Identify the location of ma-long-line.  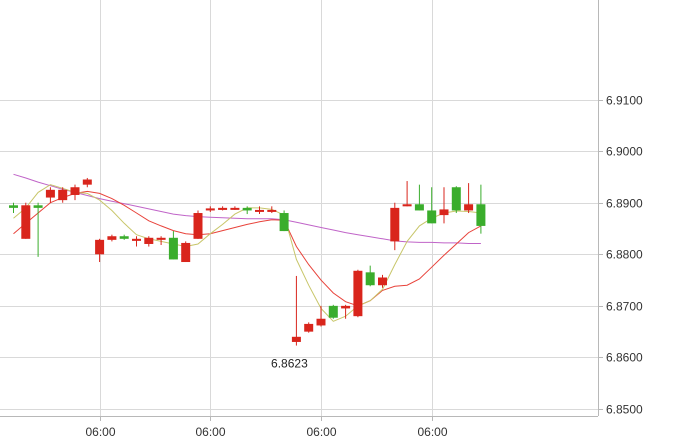
(247, 208).